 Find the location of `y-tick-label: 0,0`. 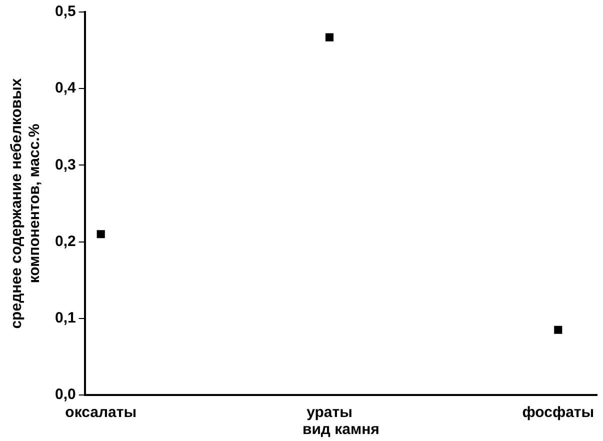

y-tick-label: 0,0 is located at coordinates (65, 395).